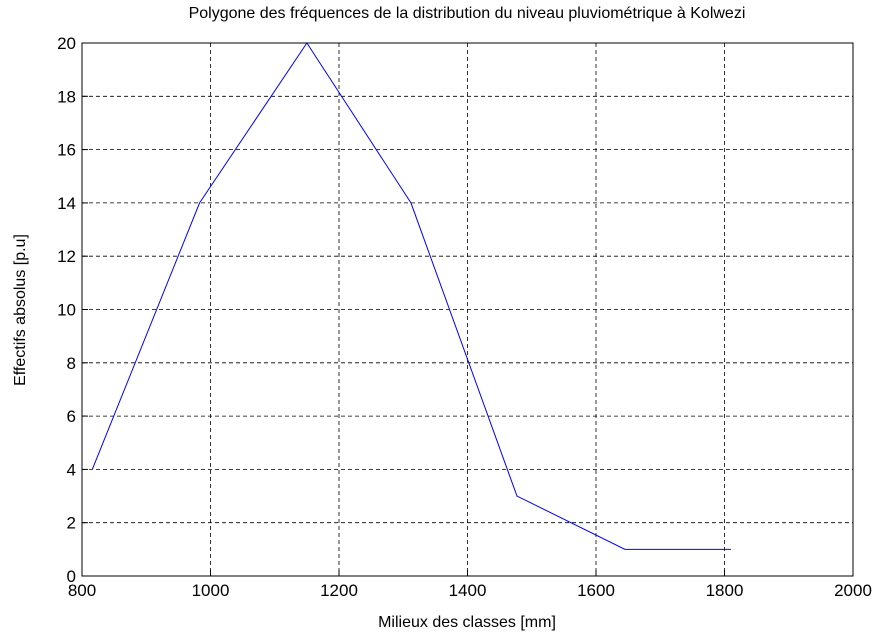 Image resolution: width=883 pixels, height=635 pixels. I want to click on x-axis-label: Milieux des classes [mm], so click(467, 622).